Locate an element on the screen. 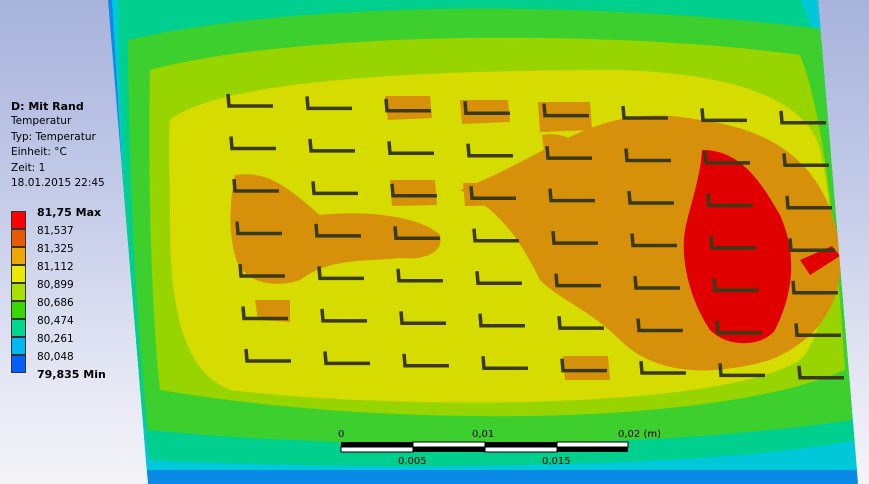  scale-bar: 0 0,01 0,02 (m) 0,005 0,015 is located at coordinates (495, 448).